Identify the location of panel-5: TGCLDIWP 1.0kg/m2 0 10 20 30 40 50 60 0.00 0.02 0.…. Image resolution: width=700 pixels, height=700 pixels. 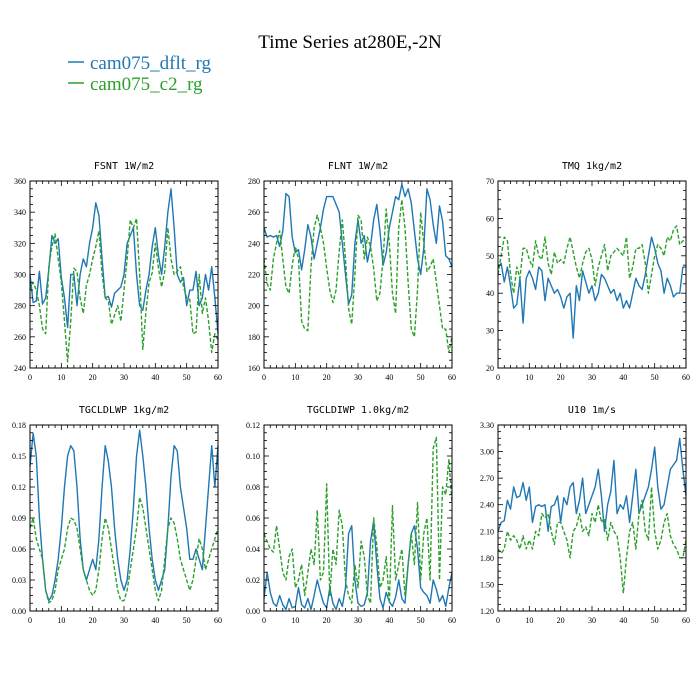
(351, 515).